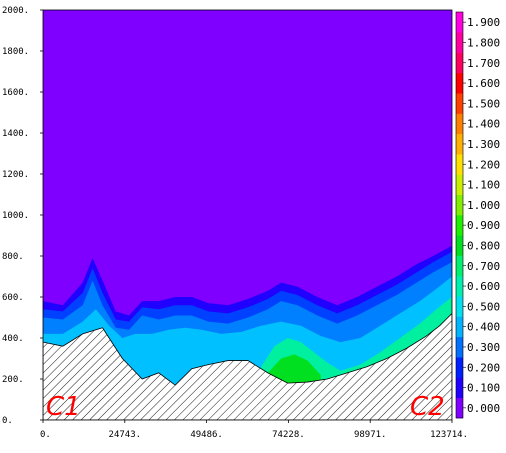 This screenshot has height=453, width=506. I want to click on colorbar-label: 0.000, so click(483, 408).